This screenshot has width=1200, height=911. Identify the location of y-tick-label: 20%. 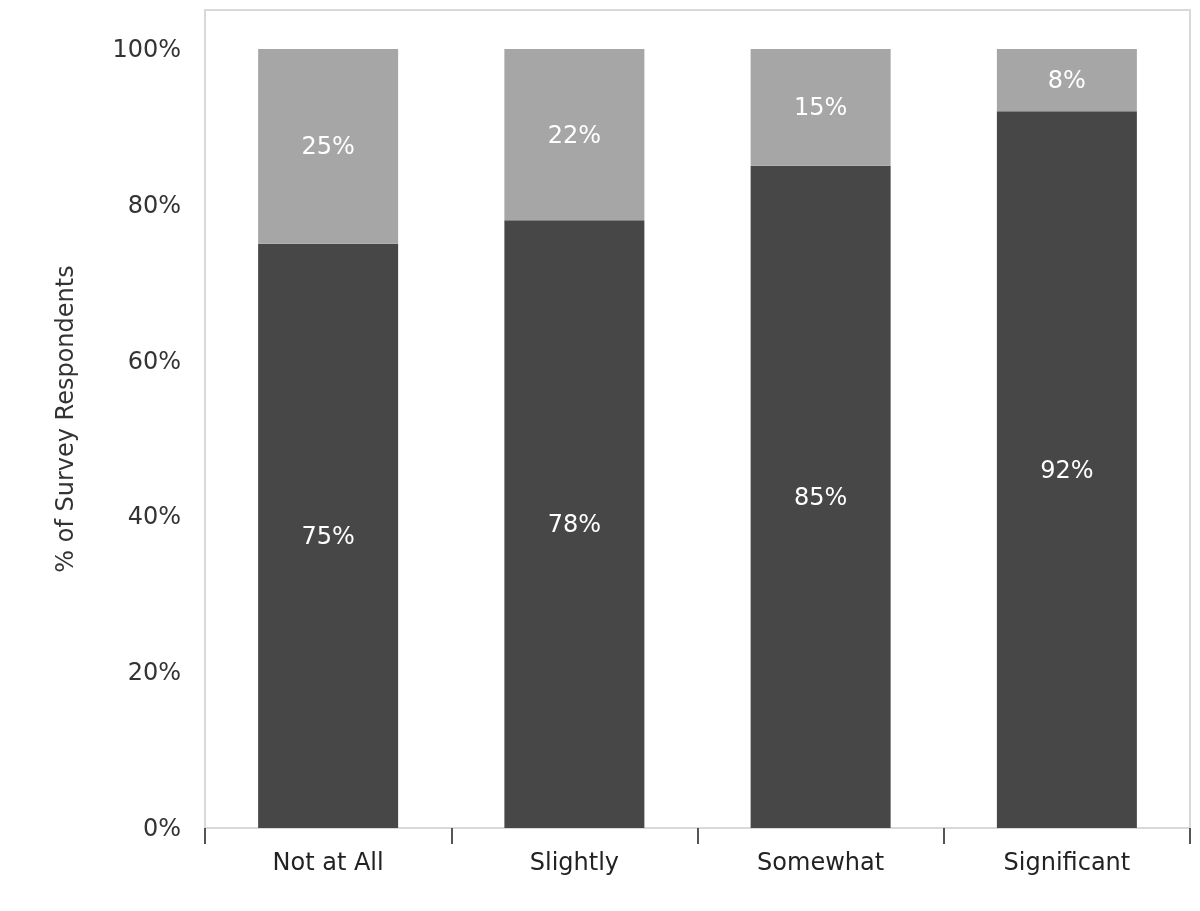
(154, 672).